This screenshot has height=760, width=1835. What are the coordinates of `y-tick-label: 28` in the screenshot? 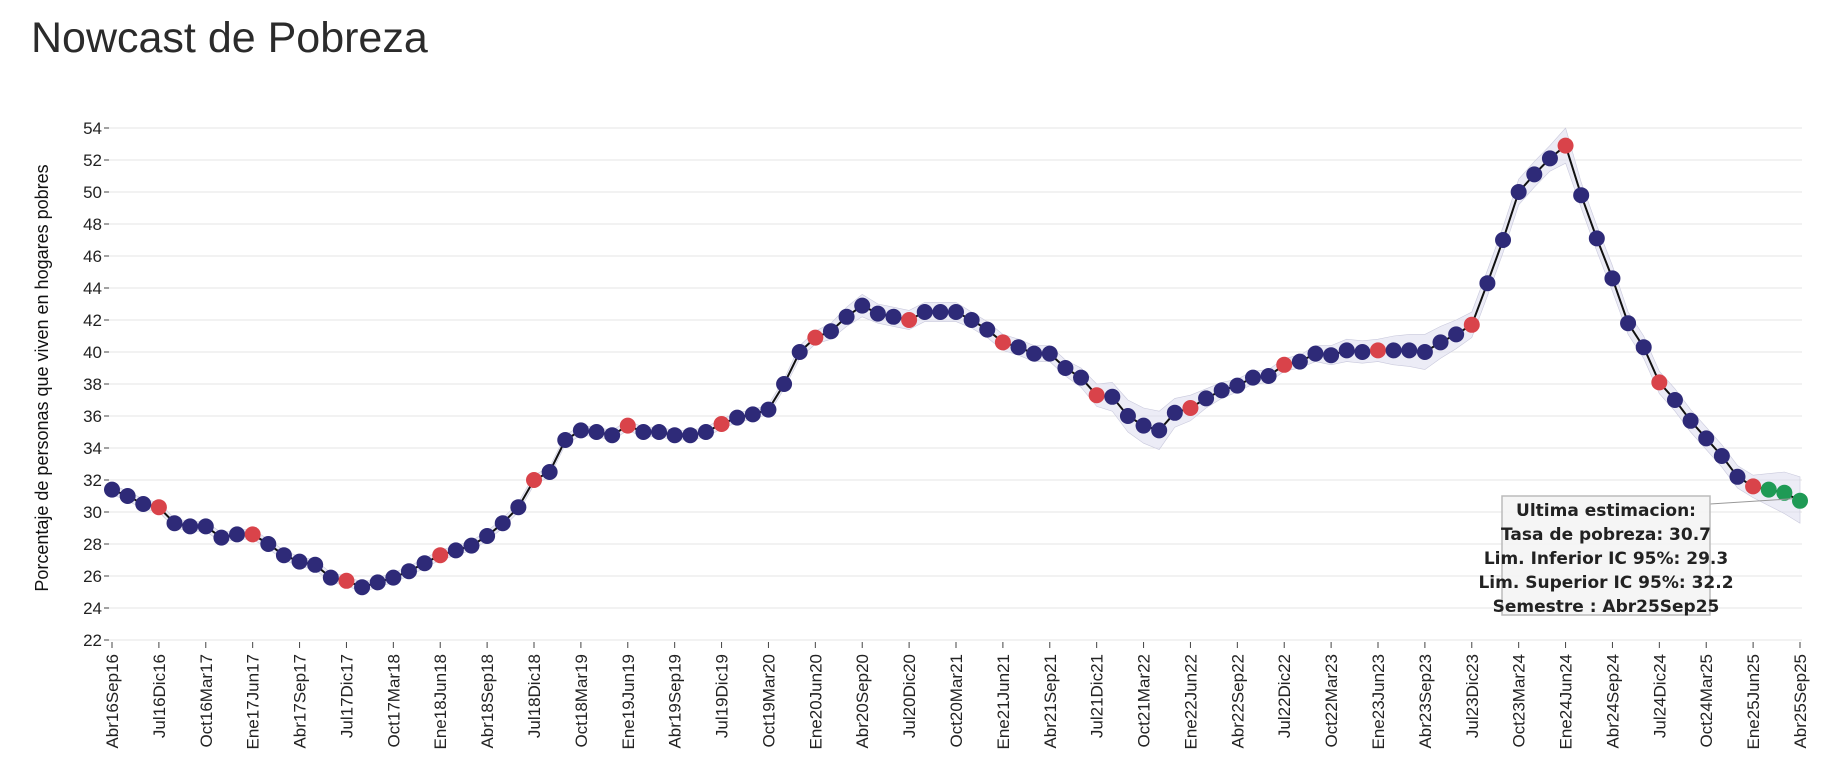 It's located at (92, 544).